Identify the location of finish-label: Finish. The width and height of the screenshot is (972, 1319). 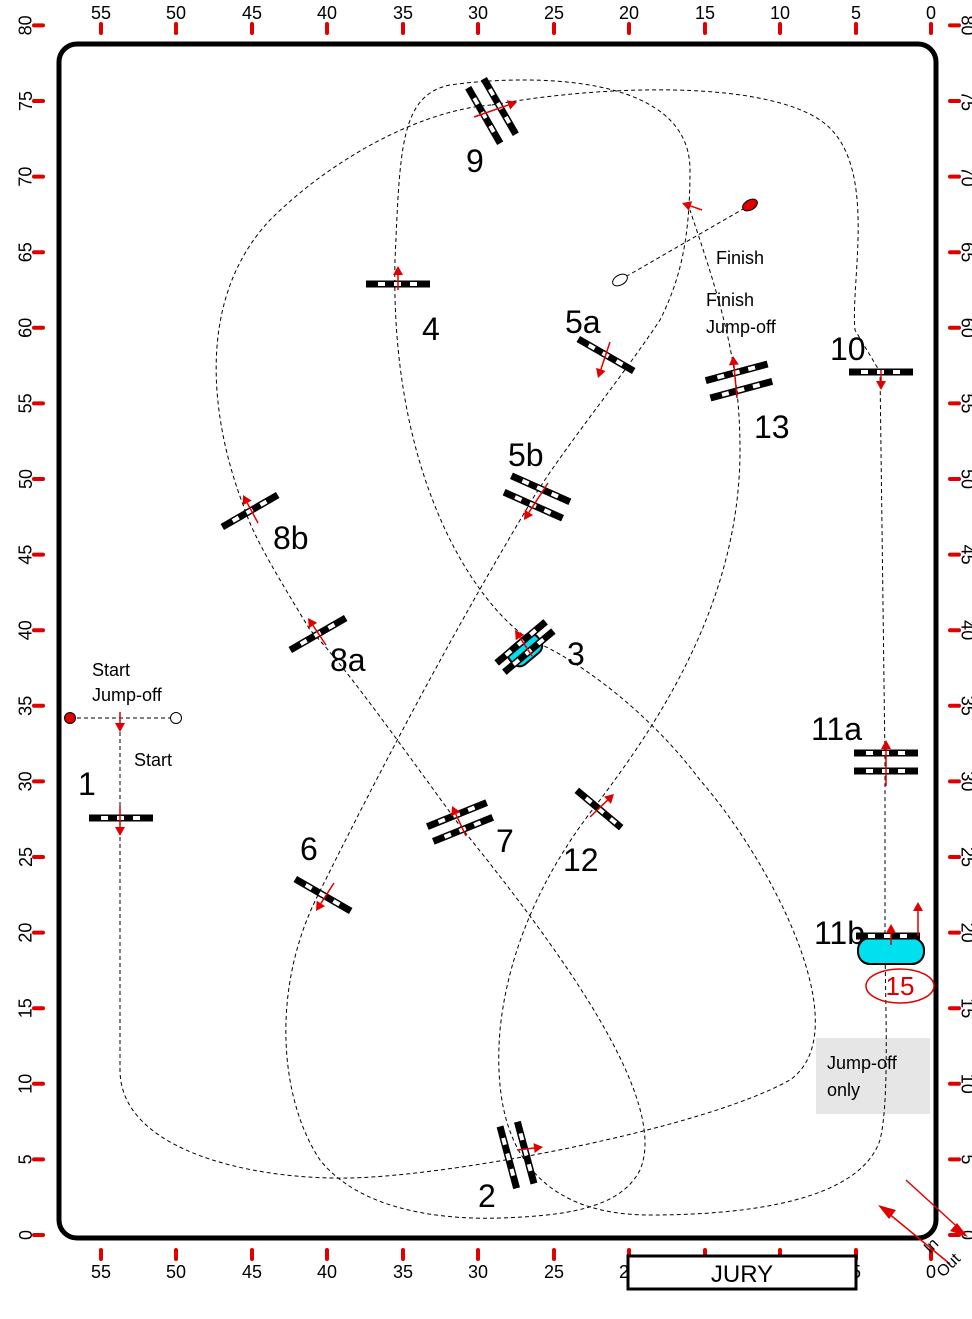
(740, 258).